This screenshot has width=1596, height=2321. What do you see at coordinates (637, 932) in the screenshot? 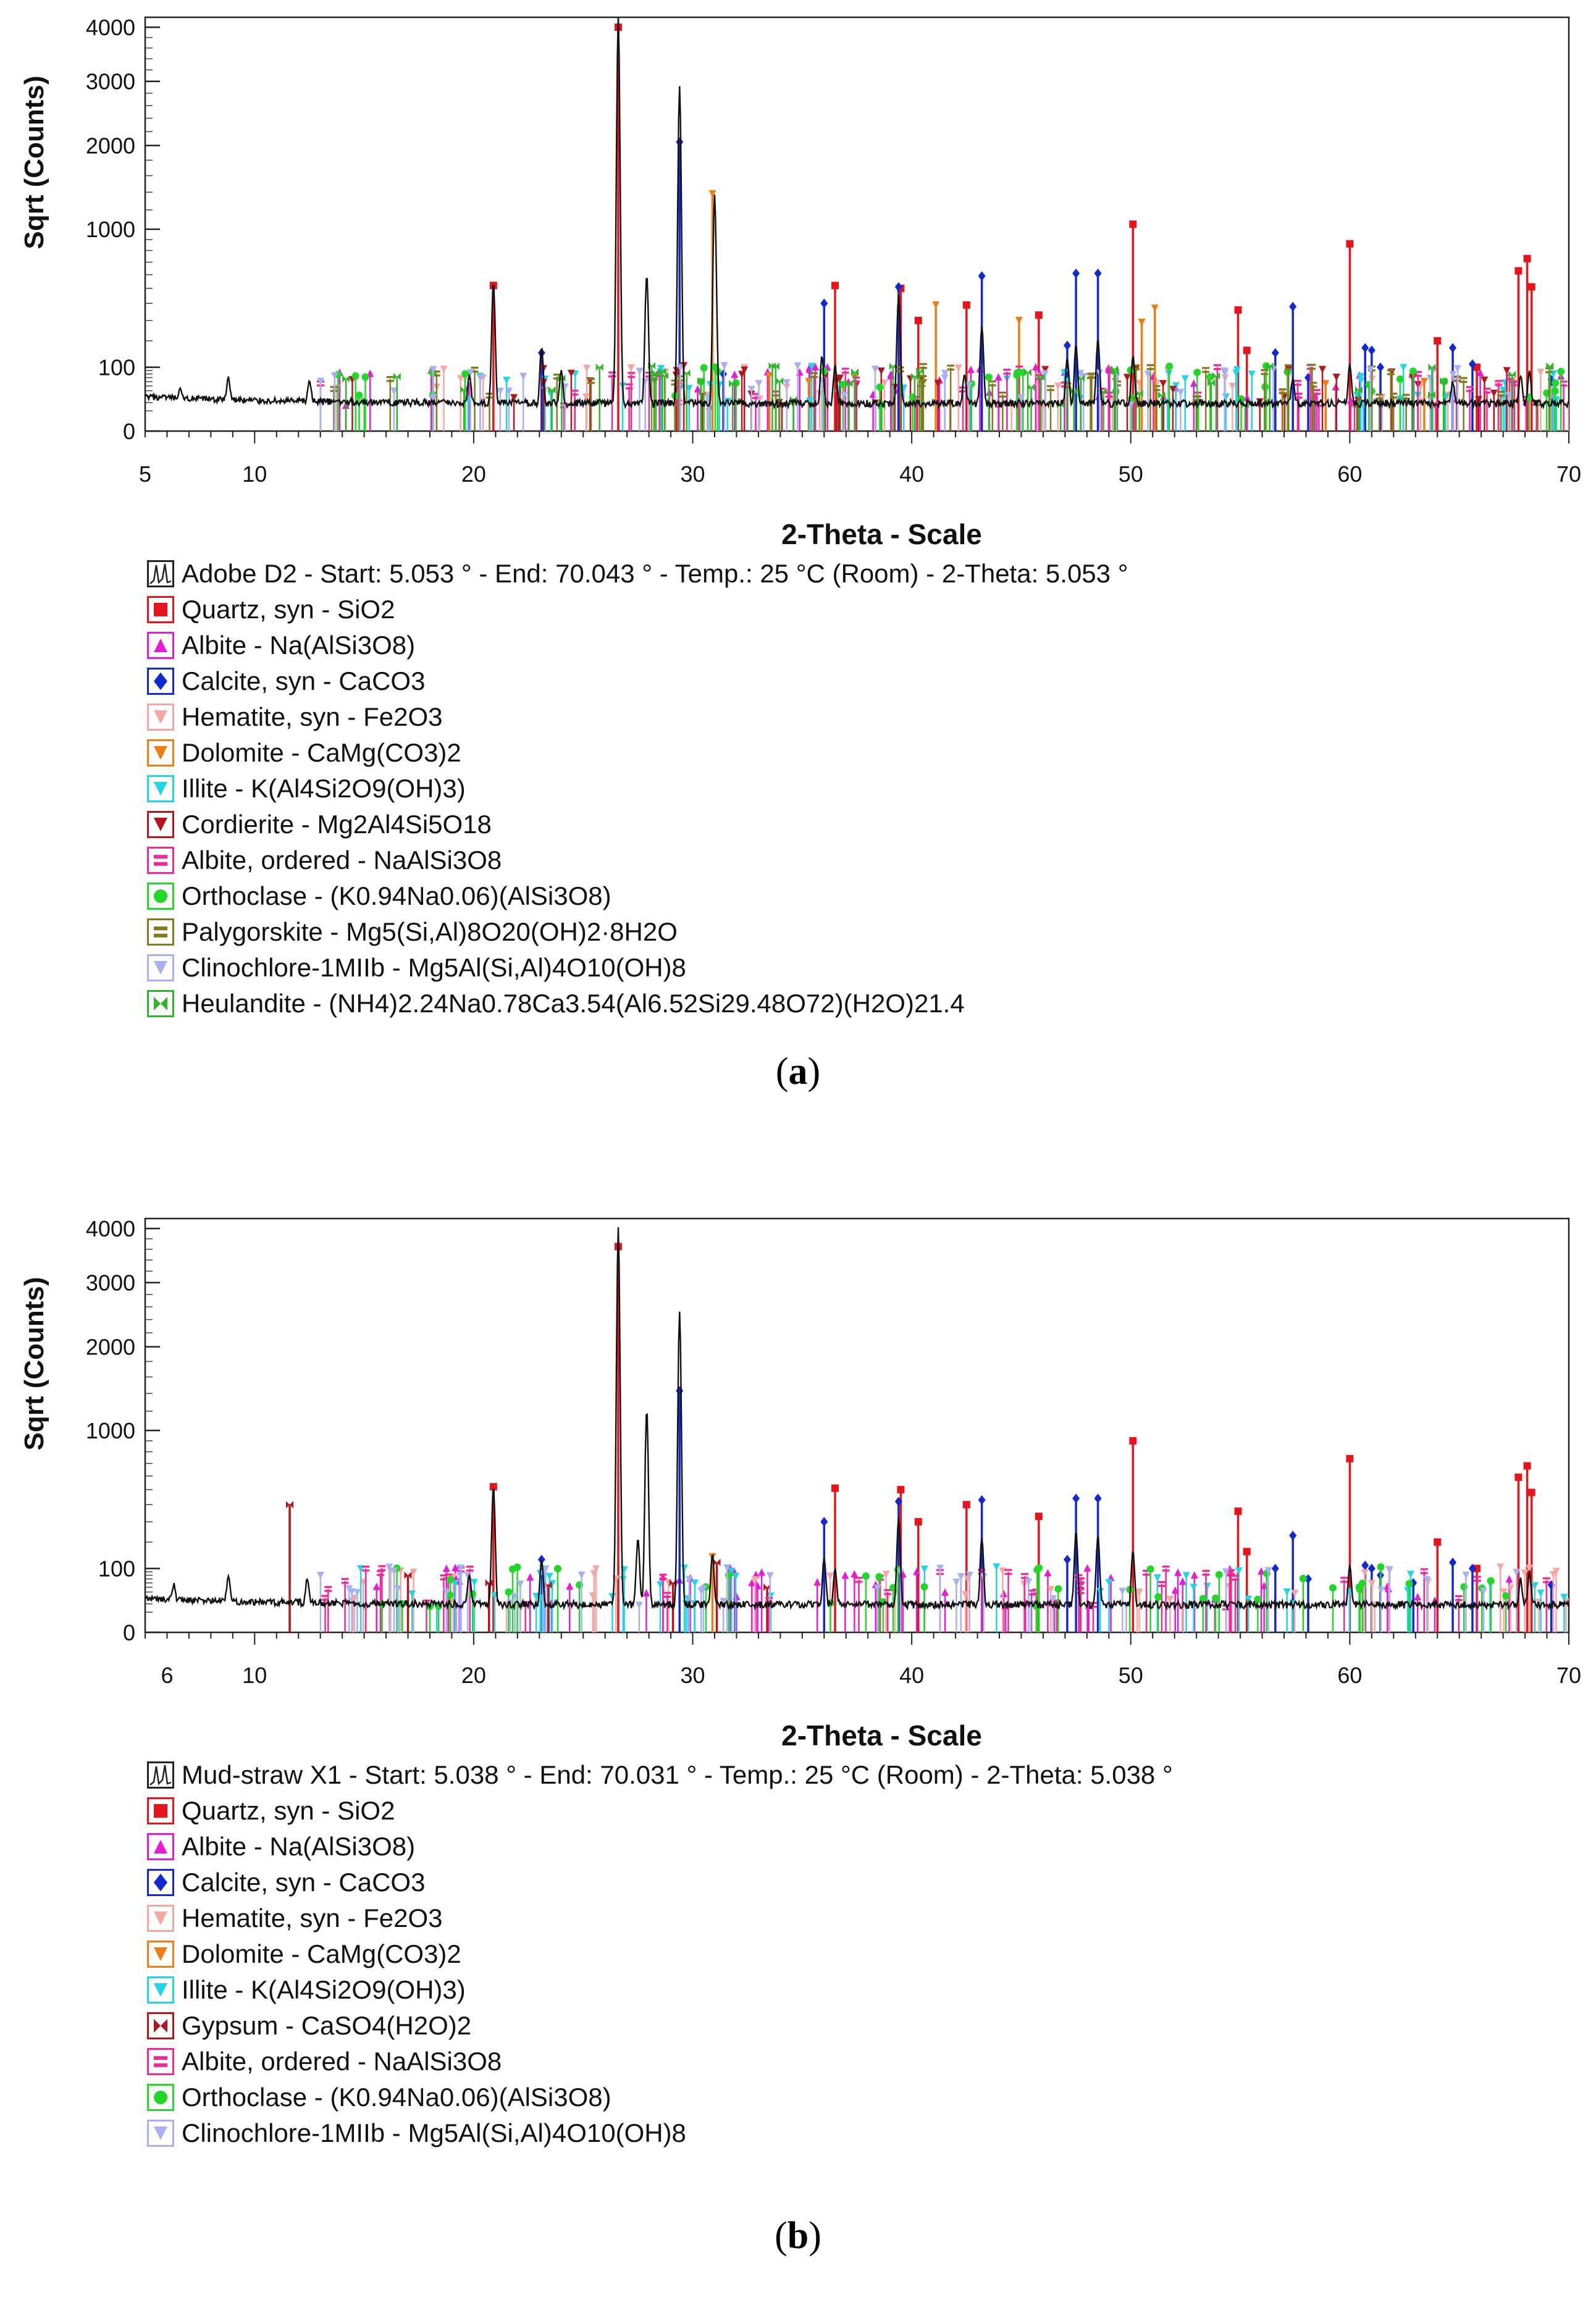
I see `legend-item-phase: Palygorskite - Mg5(Si,Al)8O20(OH)2·8H2O` at bounding box center [637, 932].